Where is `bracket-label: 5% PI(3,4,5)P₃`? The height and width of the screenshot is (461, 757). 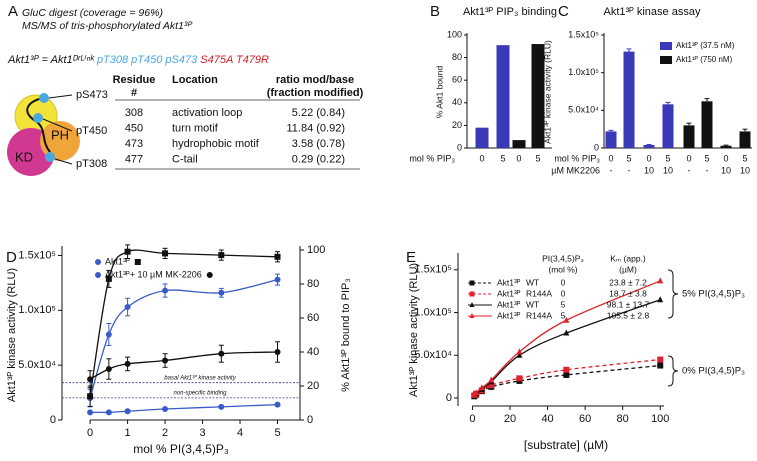 bracket-label: 5% PI(3,4,5)P₃ is located at coordinates (713, 294).